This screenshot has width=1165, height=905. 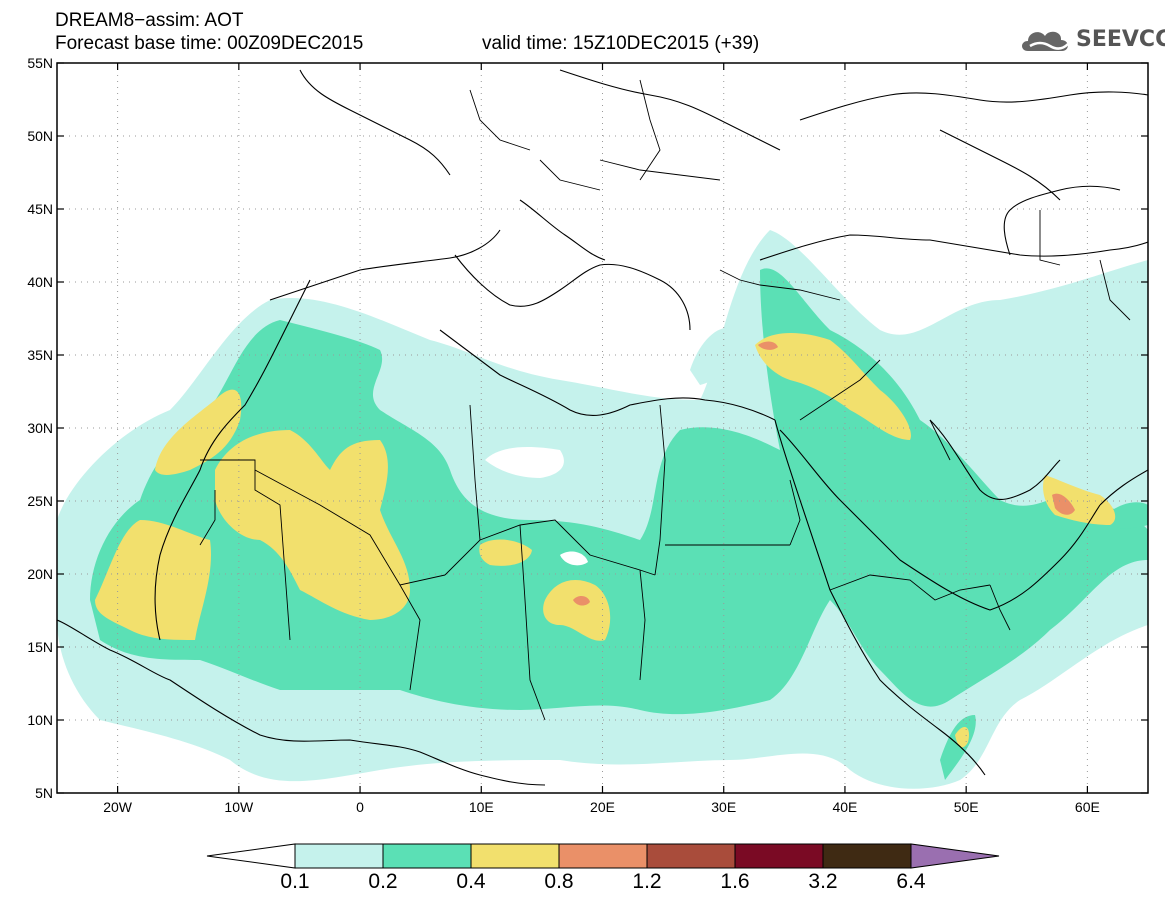 I want to click on colorbar, so click(x=603, y=856).